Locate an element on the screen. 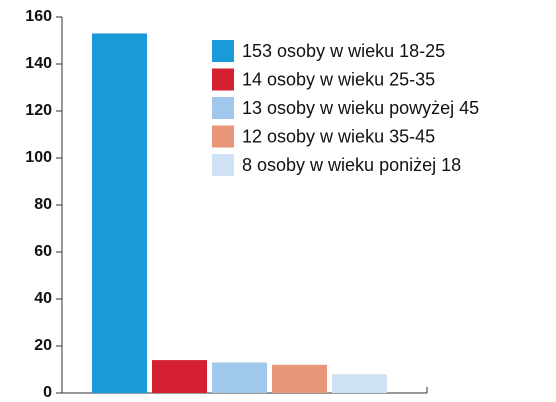  legend-label: 13 osoby w wieku powyżej 45 is located at coordinates (360, 108).